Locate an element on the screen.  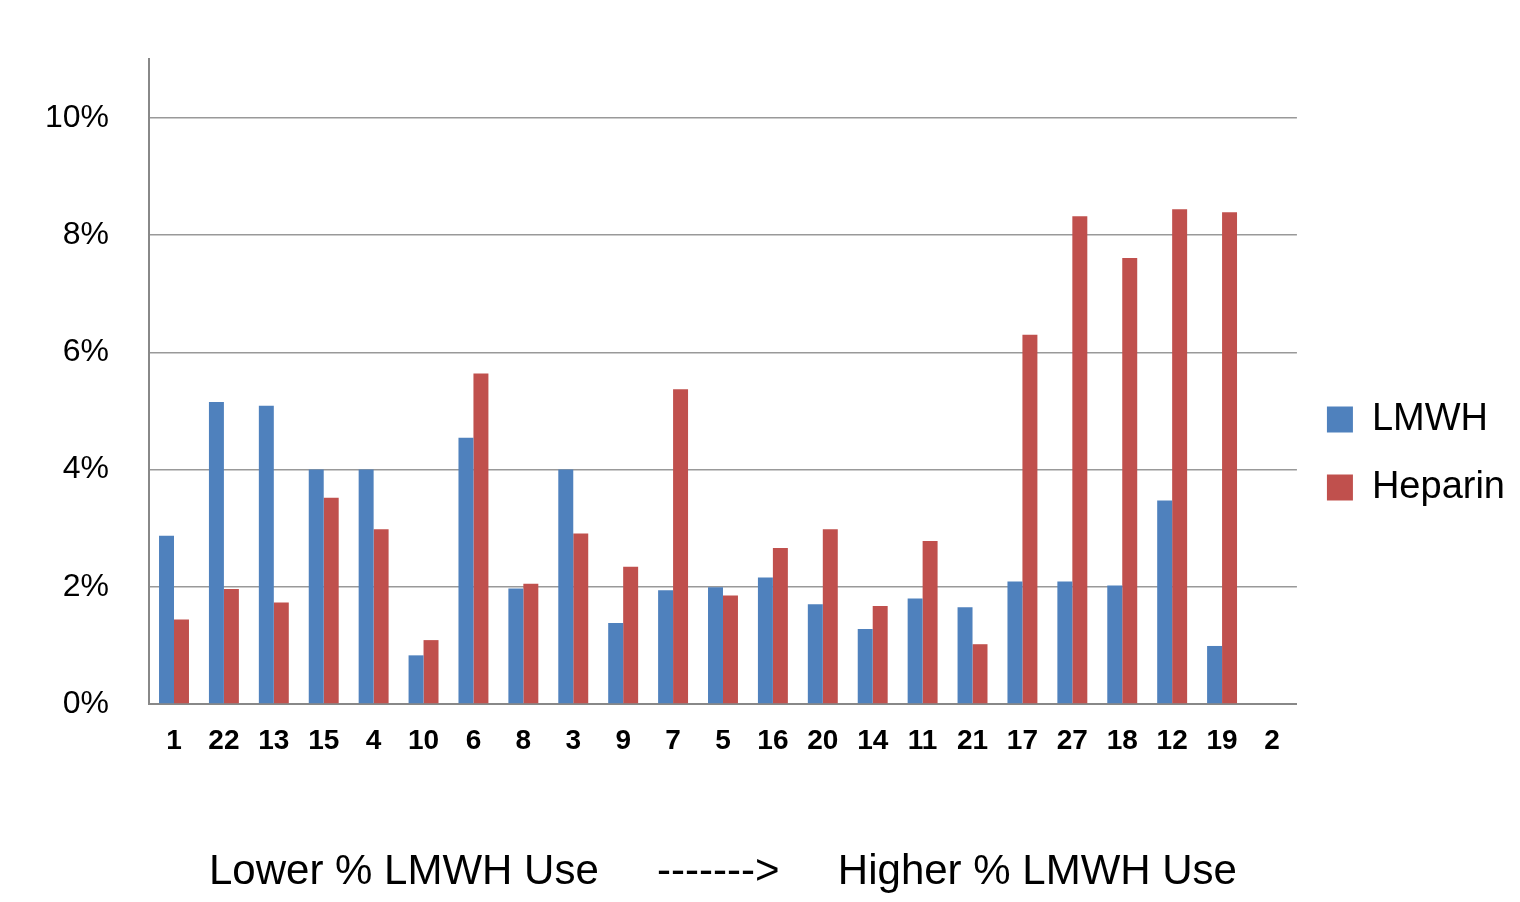
x-tick-label: 18 is located at coordinates (1122, 739).